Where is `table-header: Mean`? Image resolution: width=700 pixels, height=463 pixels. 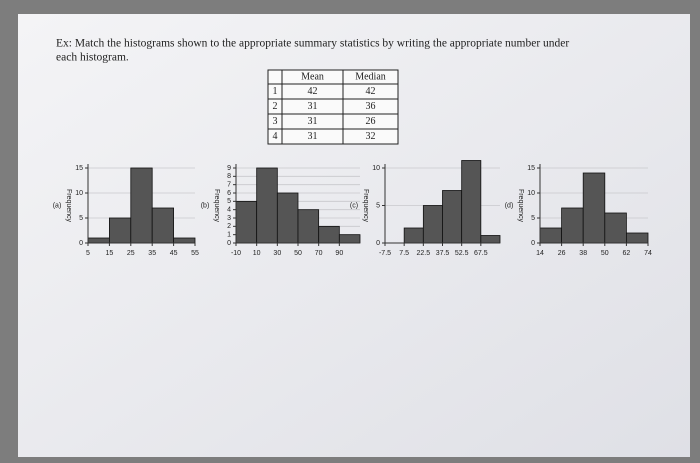 table-header: Mean is located at coordinates (312, 76).